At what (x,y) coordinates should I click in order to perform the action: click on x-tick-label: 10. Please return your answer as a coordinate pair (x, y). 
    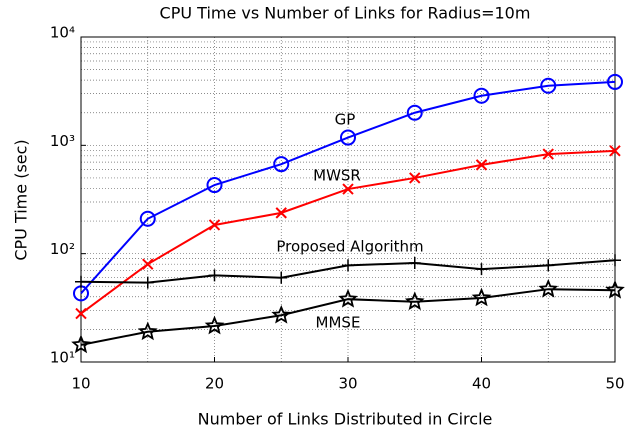
    Looking at the image, I should click on (80, 384).